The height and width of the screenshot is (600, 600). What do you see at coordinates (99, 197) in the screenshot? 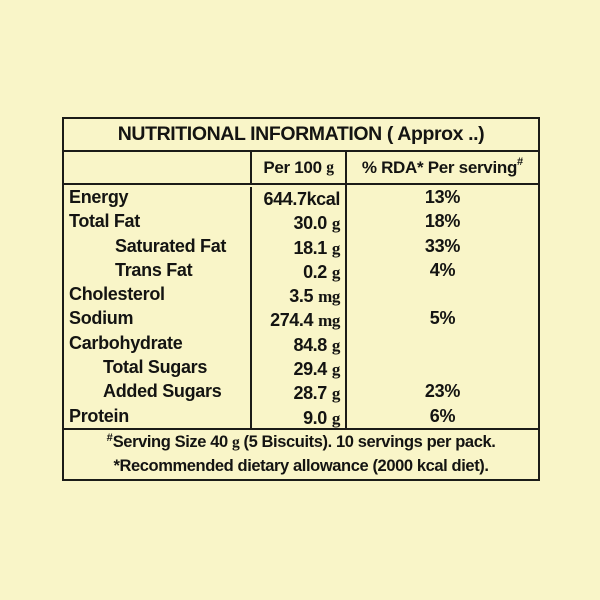
I see `nutrient-label: Energy` at bounding box center [99, 197].